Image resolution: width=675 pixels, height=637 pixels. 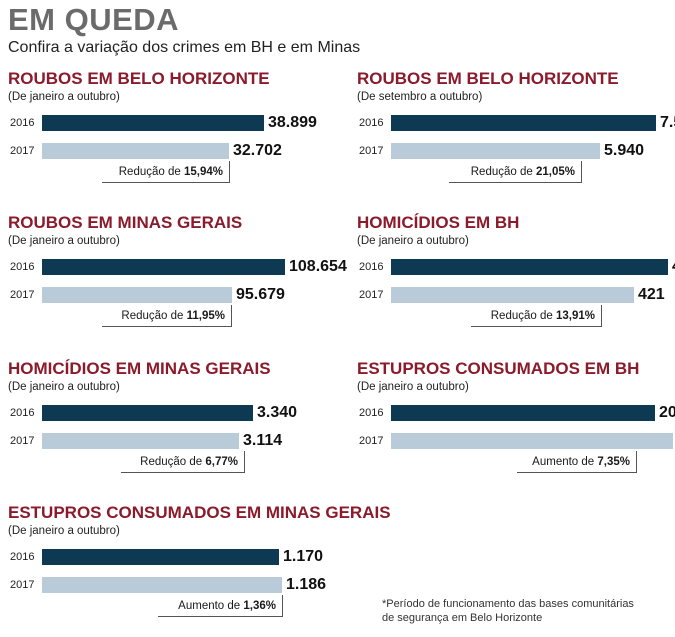 What do you see at coordinates (139, 368) in the screenshot?
I see `chart-title: HOMICÍDIOS EM MINAS GERAIS` at bounding box center [139, 368].